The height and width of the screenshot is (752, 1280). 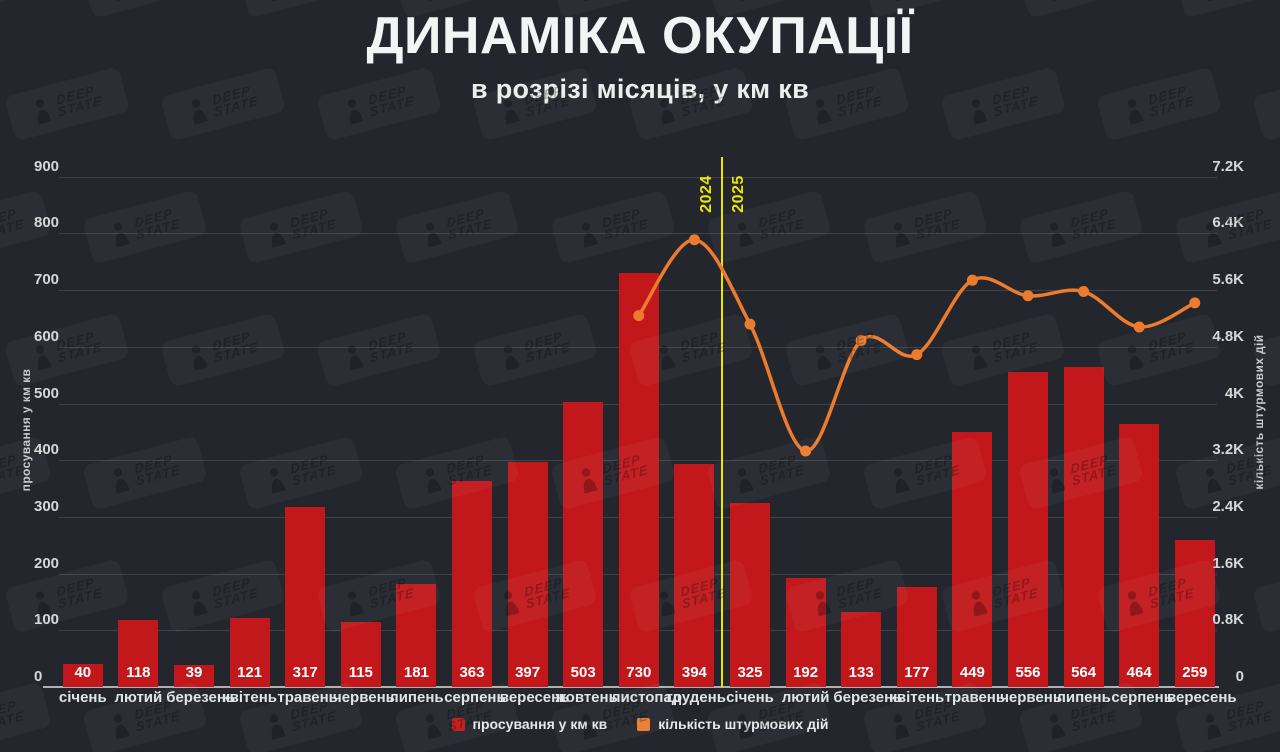 What do you see at coordinates (743, 724) in the screenshot?
I see `legend-label-assaults: кількість штурмових дій` at bounding box center [743, 724].